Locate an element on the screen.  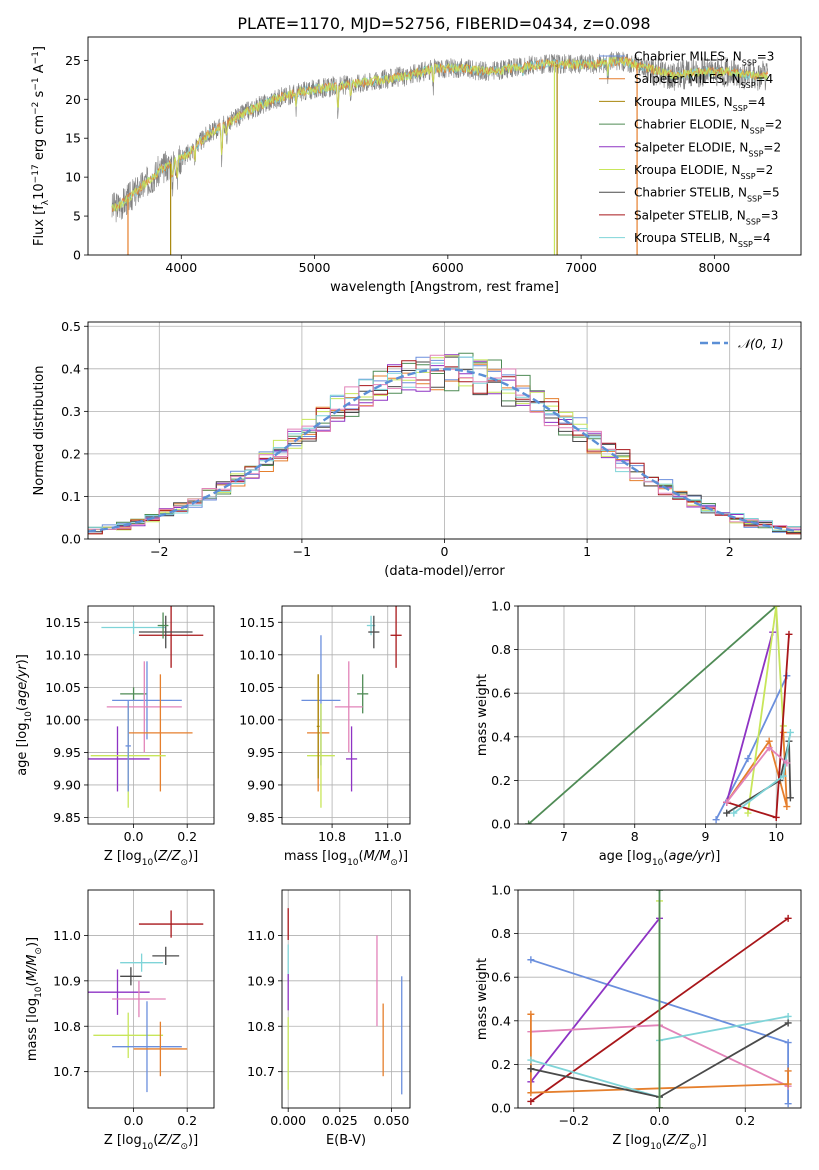
x-axis-label: age [log10(age/yr)] is located at coordinates (660, 858).